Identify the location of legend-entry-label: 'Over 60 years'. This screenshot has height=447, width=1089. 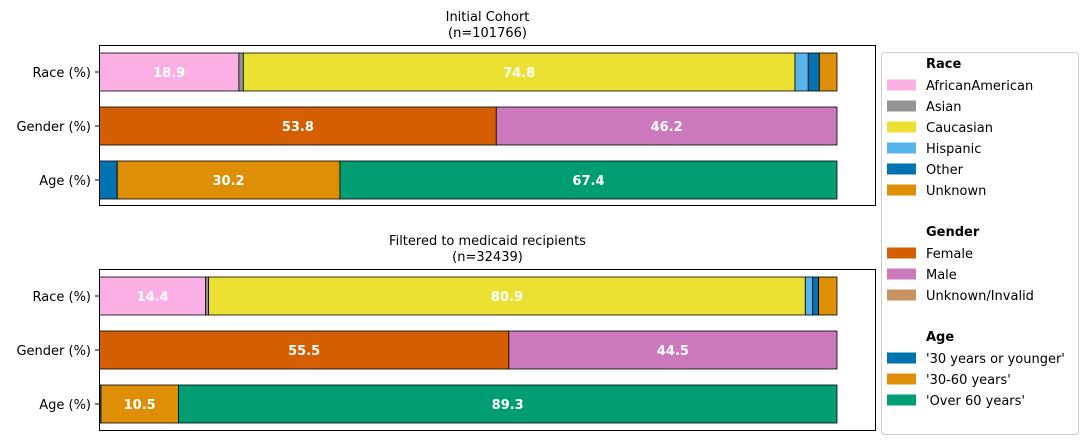
(975, 401).